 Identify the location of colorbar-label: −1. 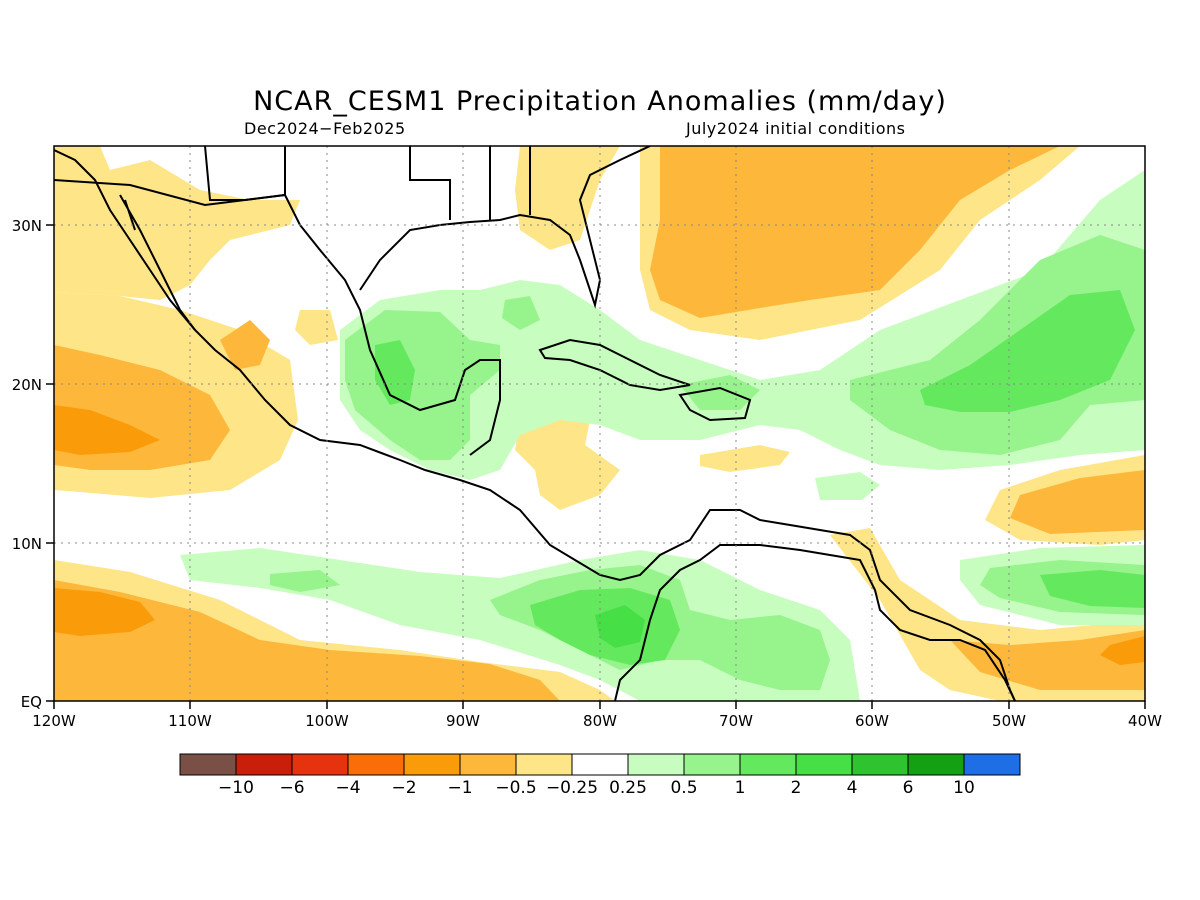
(459, 788).